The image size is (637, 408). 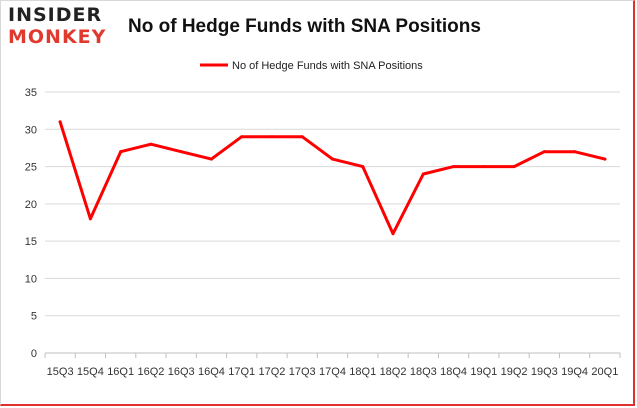 I want to click on legend-label: No of Hedge Funds with SNA Positions, so click(x=327, y=66).